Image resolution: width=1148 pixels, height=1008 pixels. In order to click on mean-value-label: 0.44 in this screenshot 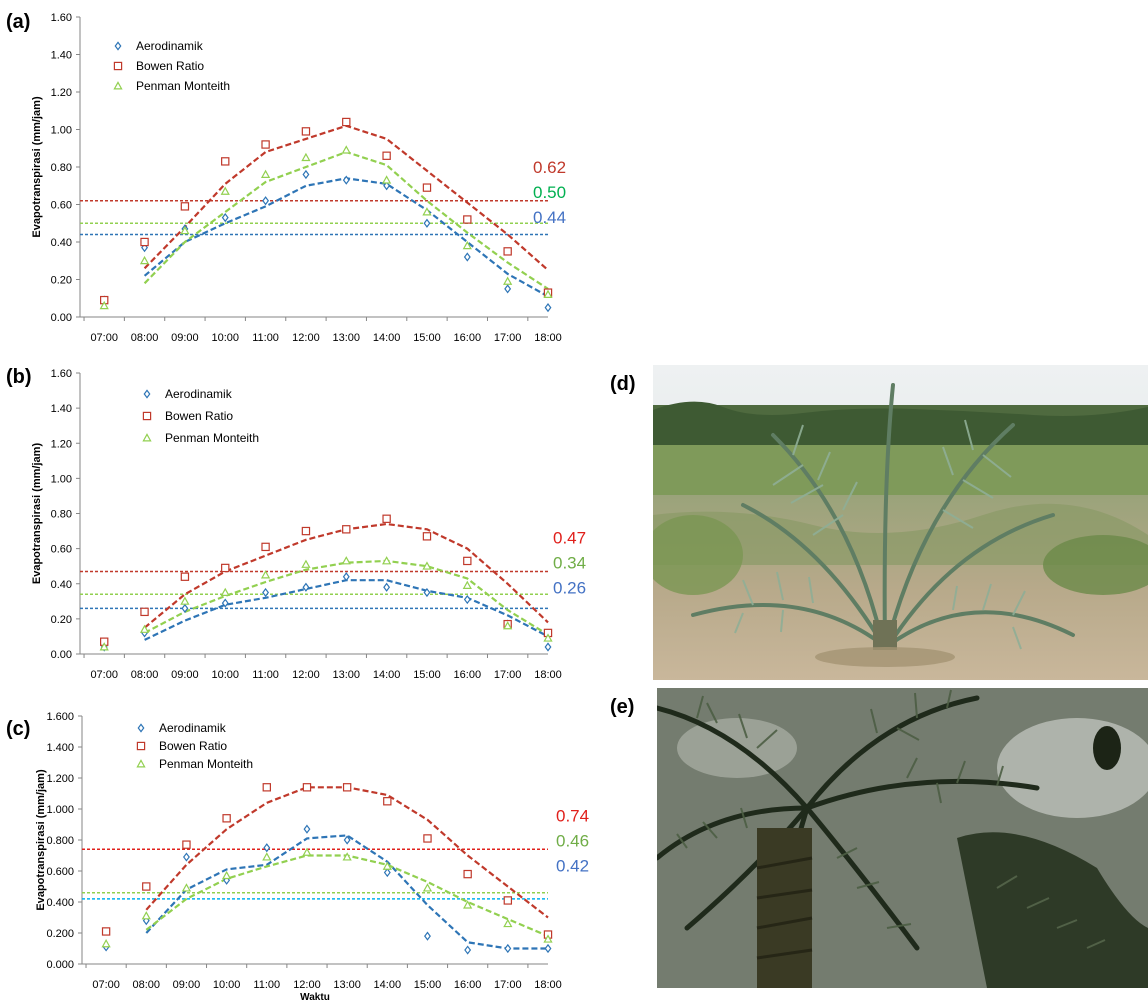, I will do `click(549, 217)`.